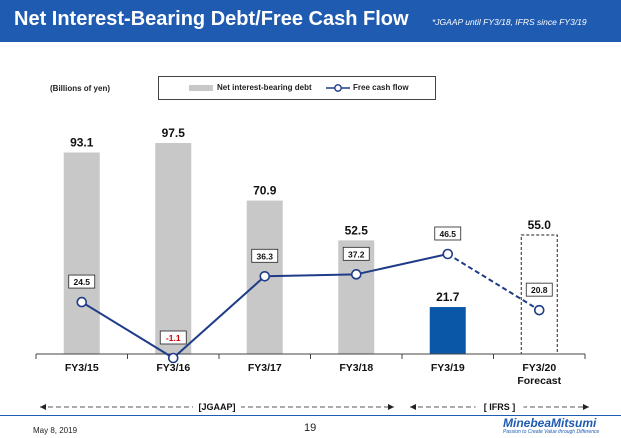 Image resolution: width=621 pixels, height=438 pixels. Describe the element at coordinates (448, 297) in the screenshot. I see `bar-value-label: 21.7` at that location.